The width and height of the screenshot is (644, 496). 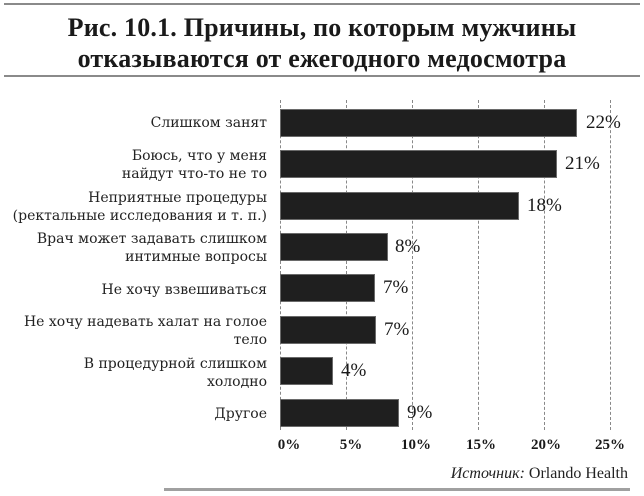 What do you see at coordinates (582, 163) in the screenshot?
I see `value-label: 21%` at bounding box center [582, 163].